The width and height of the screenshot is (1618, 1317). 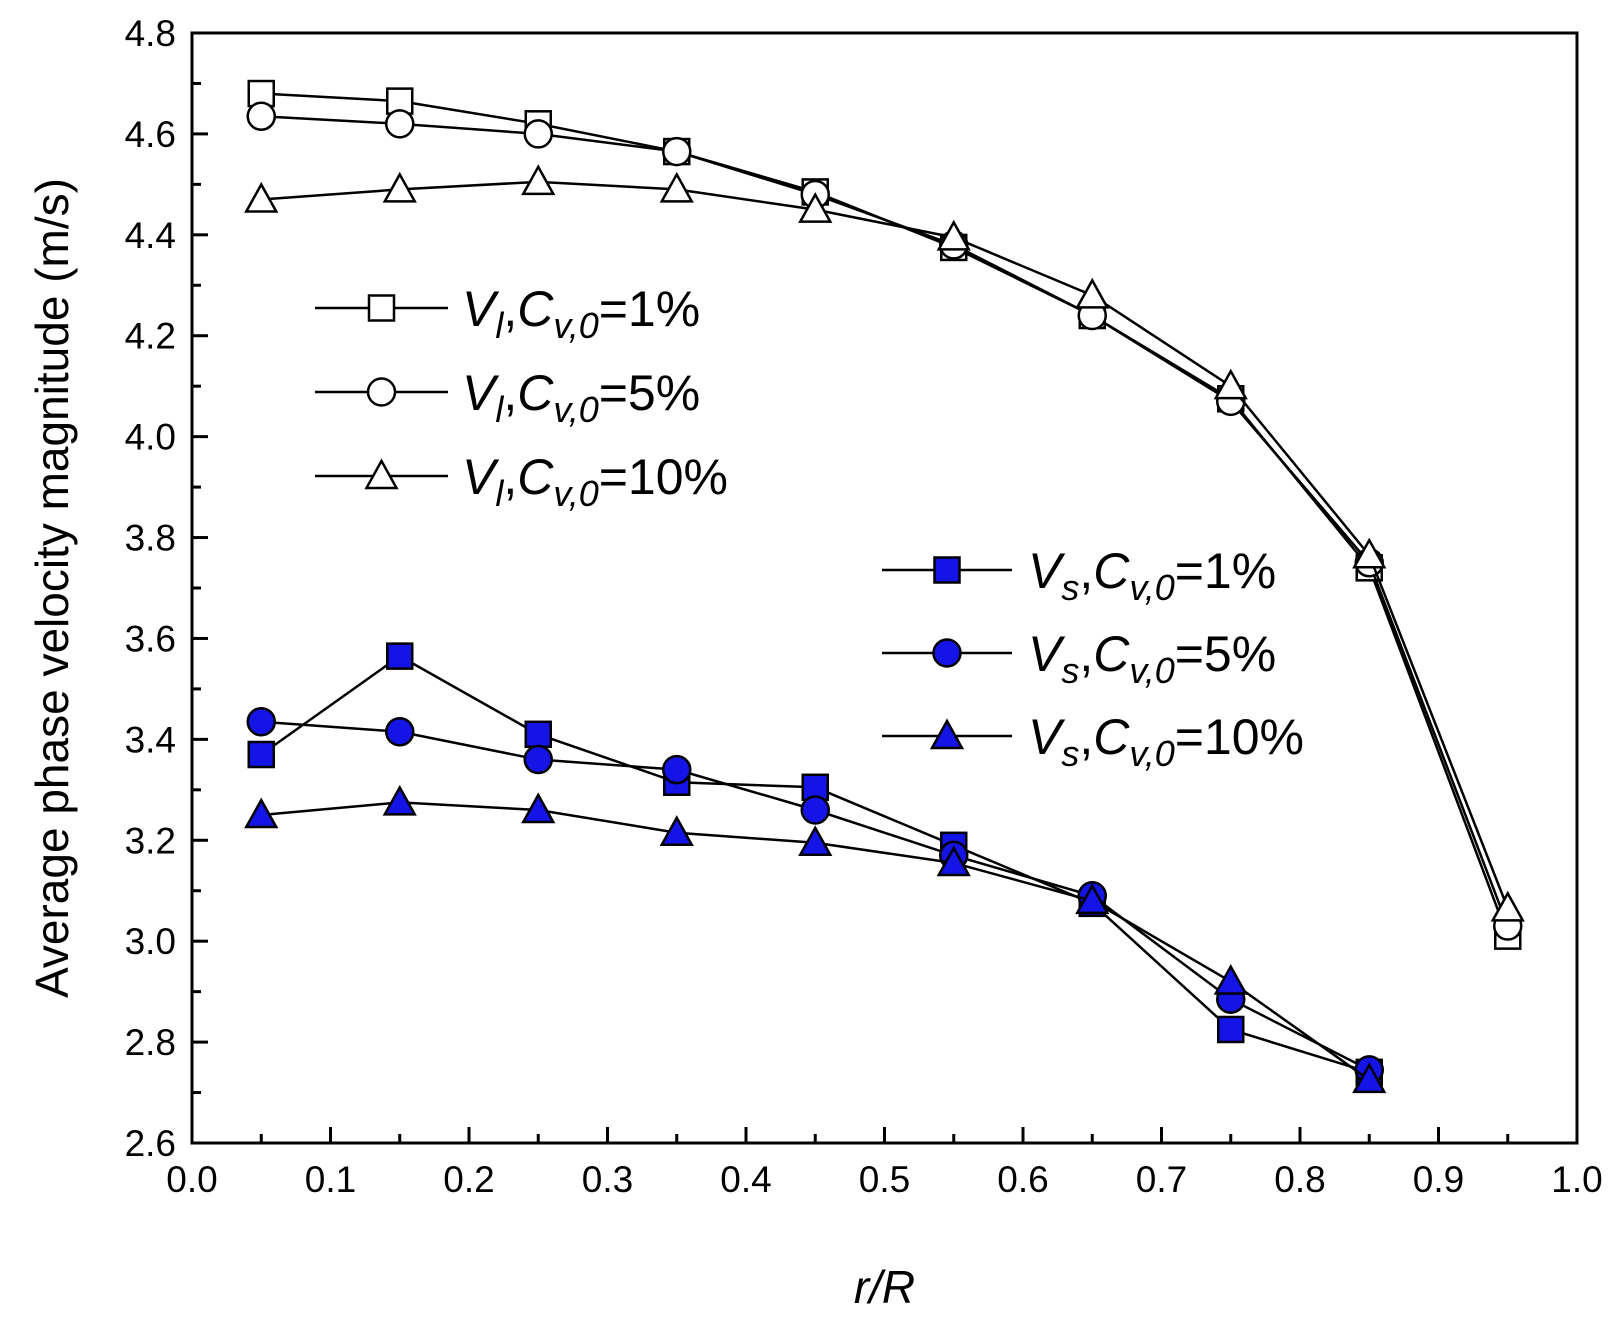 What do you see at coordinates (150, 33) in the screenshot?
I see `y-tick-label: 4.8` at bounding box center [150, 33].